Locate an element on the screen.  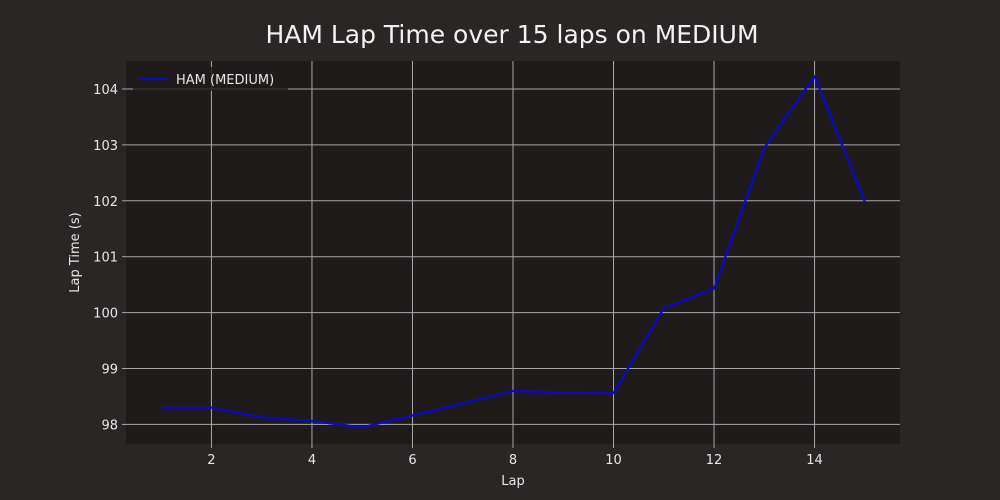
x-tick-label: 6 is located at coordinates (412, 460).